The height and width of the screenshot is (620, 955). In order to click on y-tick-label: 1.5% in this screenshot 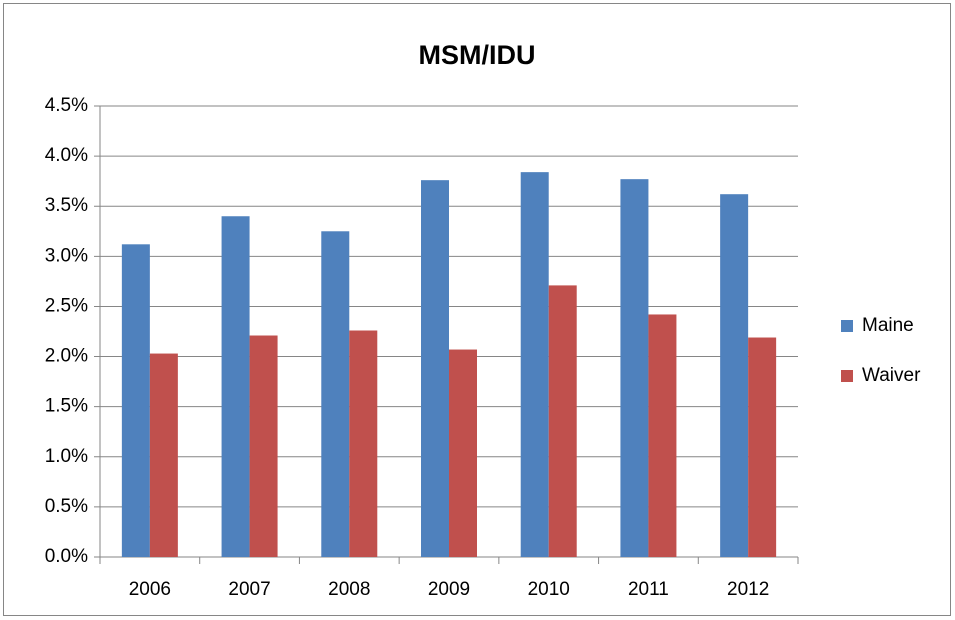, I will do `click(66, 406)`.